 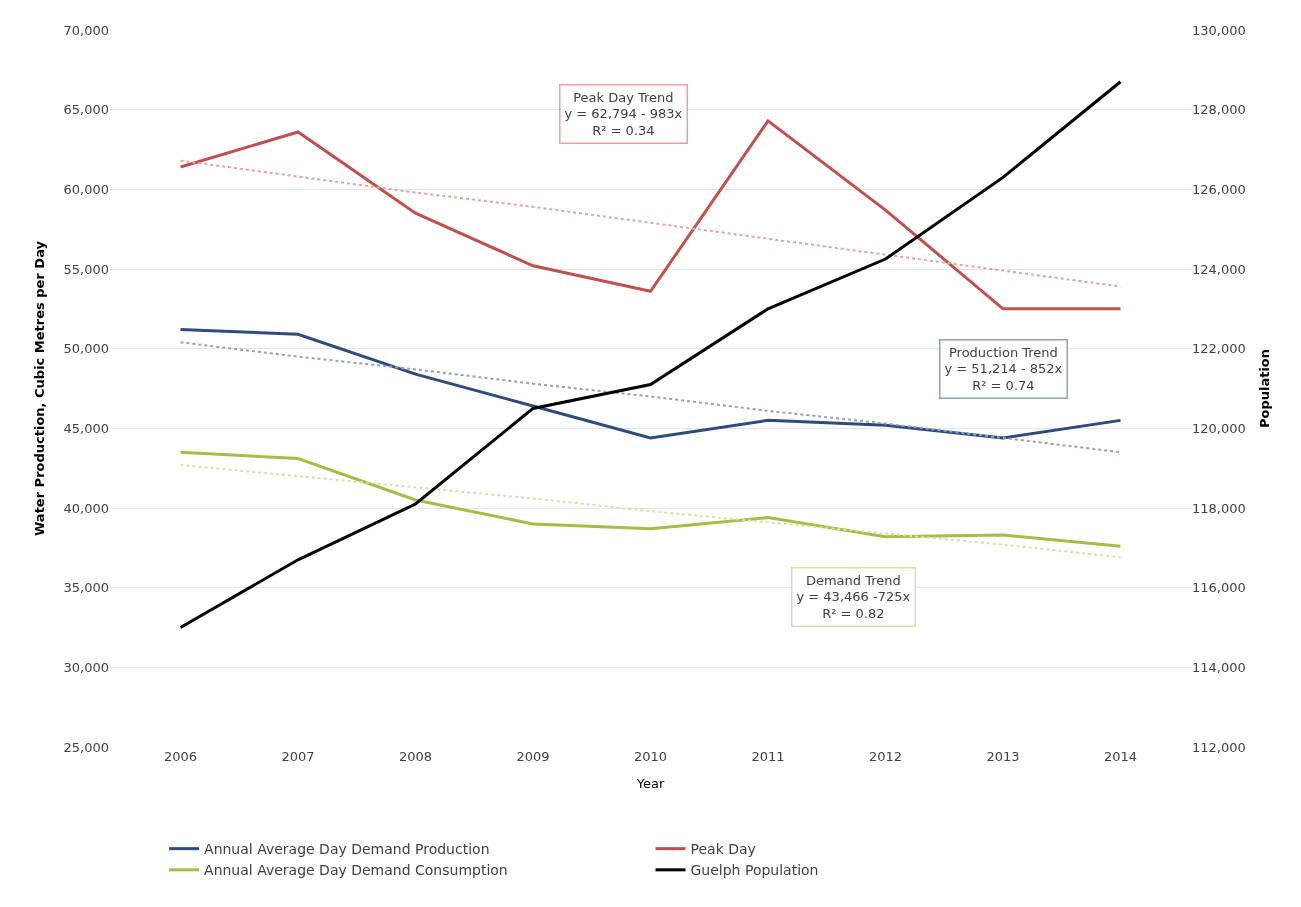 I want to click on y-tick-label: 45,000, so click(x=86, y=428).